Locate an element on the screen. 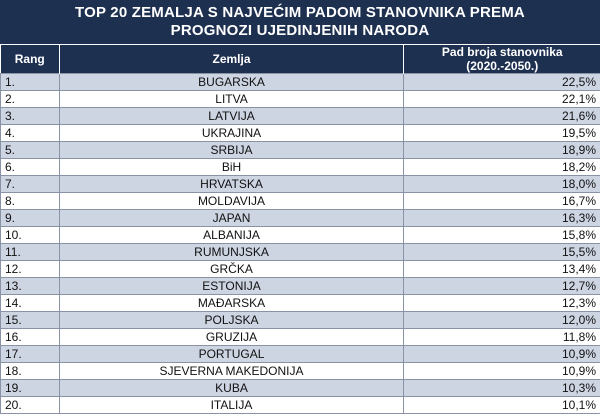 The image size is (600, 414). rank-cell: 11. is located at coordinates (30, 252).